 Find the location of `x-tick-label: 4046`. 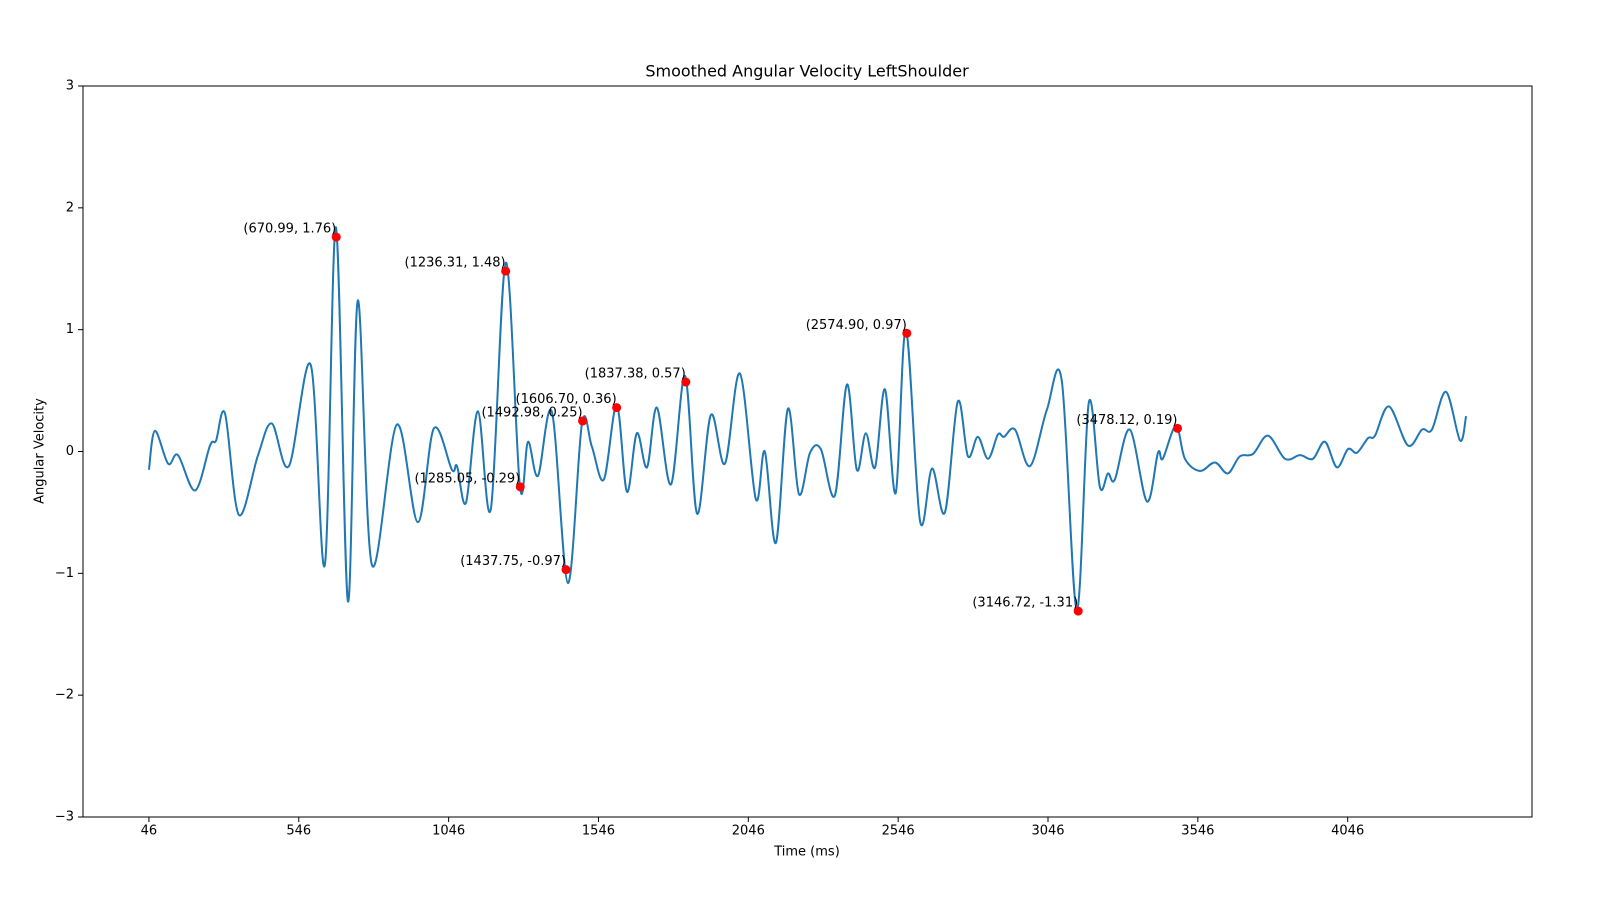

x-tick-label: 4046 is located at coordinates (1347, 831).